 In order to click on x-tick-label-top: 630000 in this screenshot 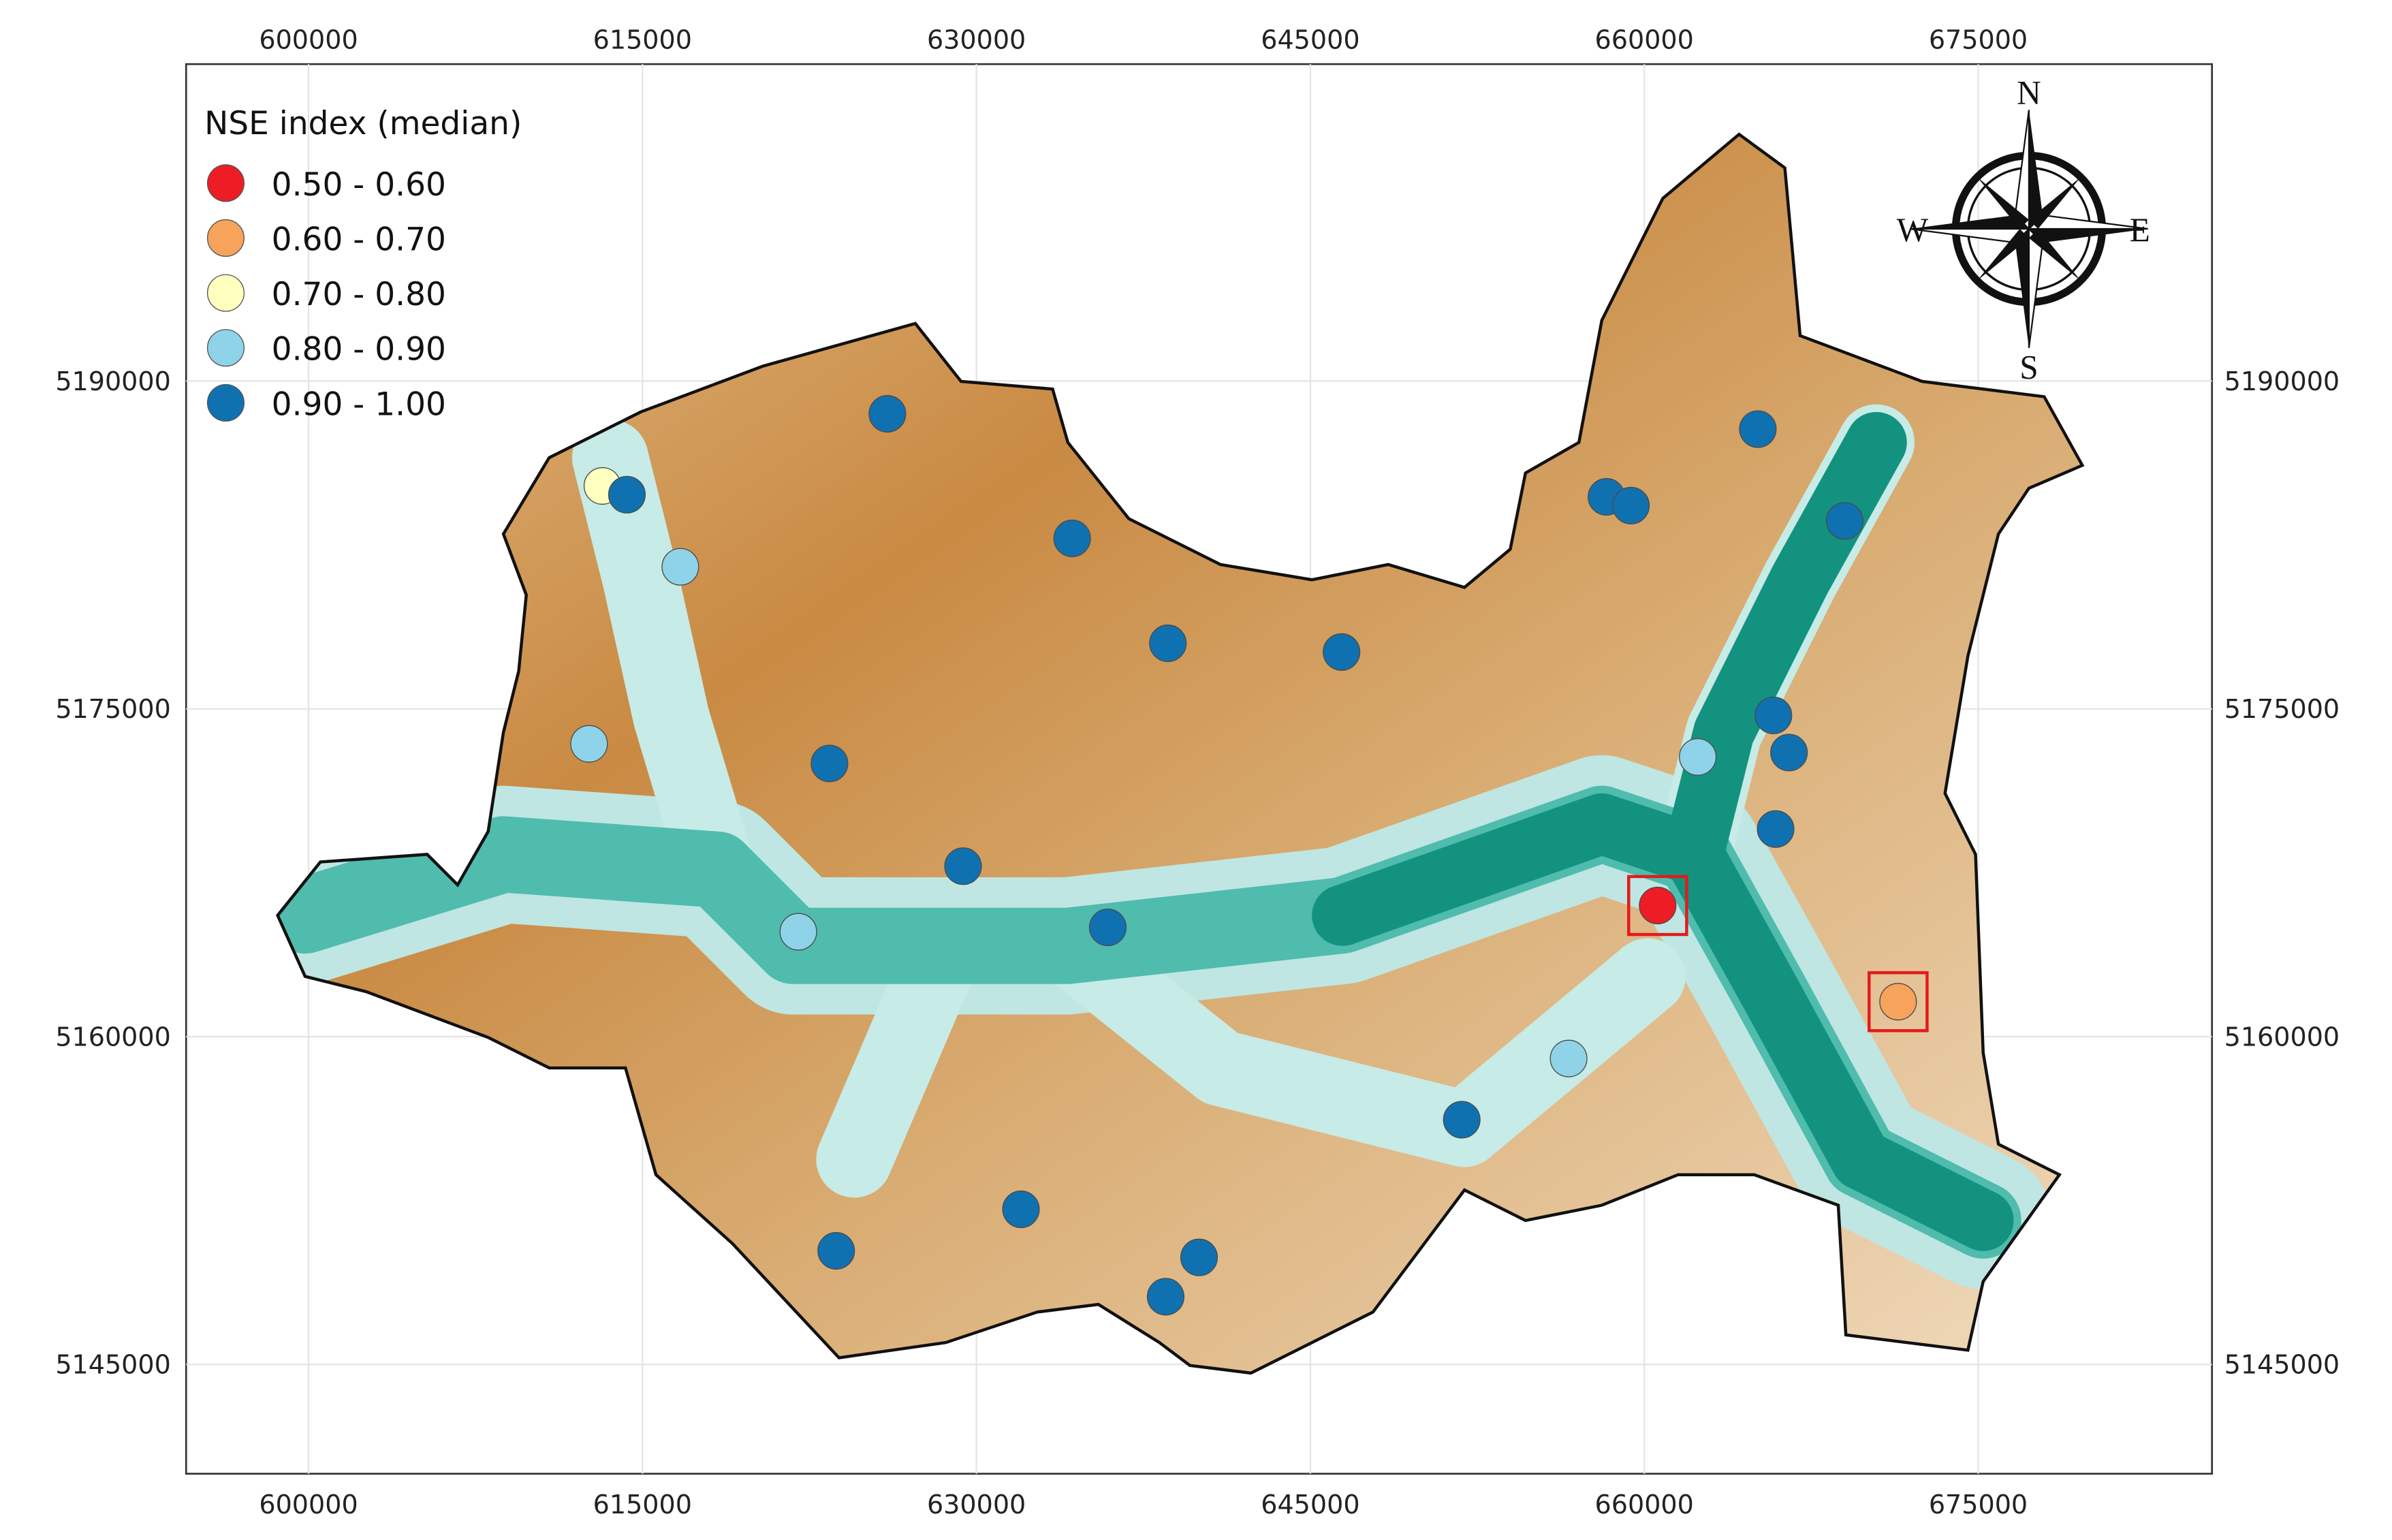, I will do `click(976, 40)`.